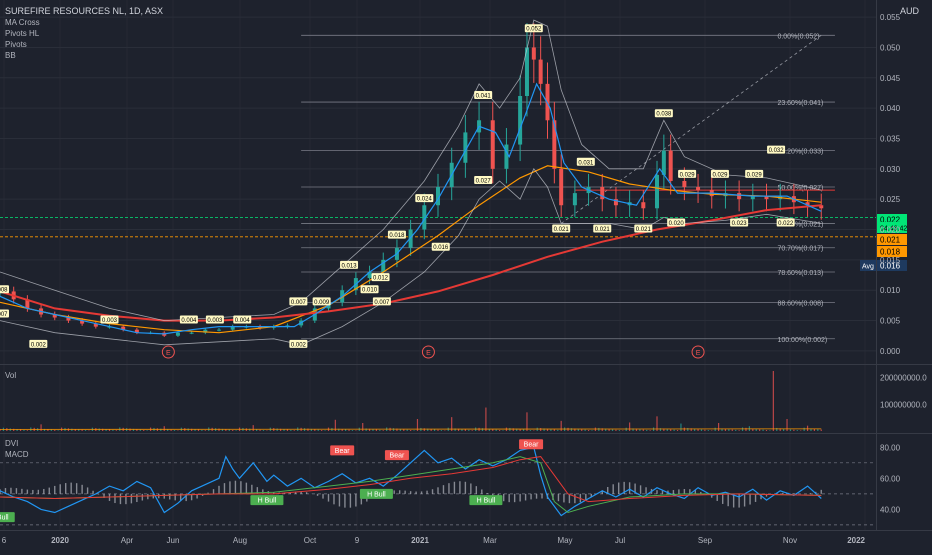  I want to click on price-tick-label: 0.005, so click(890, 321).